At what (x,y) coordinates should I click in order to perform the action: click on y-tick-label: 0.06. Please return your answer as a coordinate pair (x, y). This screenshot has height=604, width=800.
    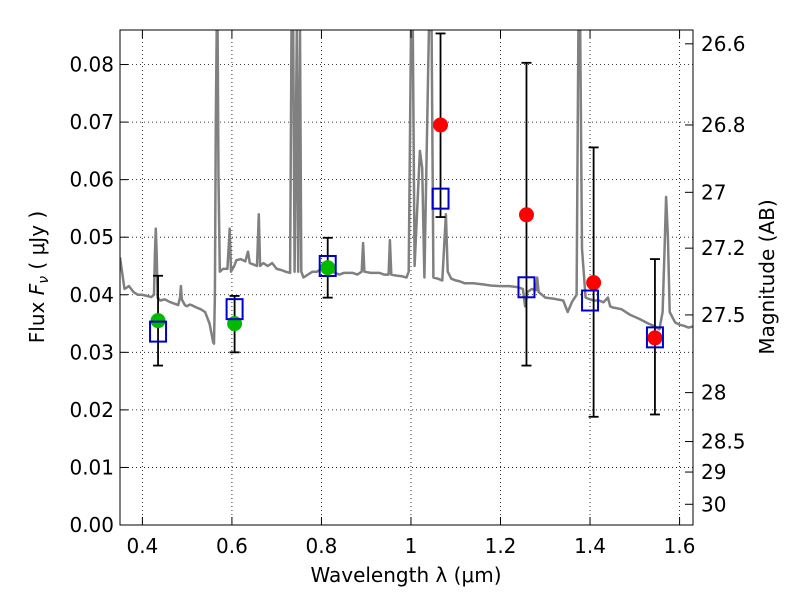
    Looking at the image, I should click on (91, 180).